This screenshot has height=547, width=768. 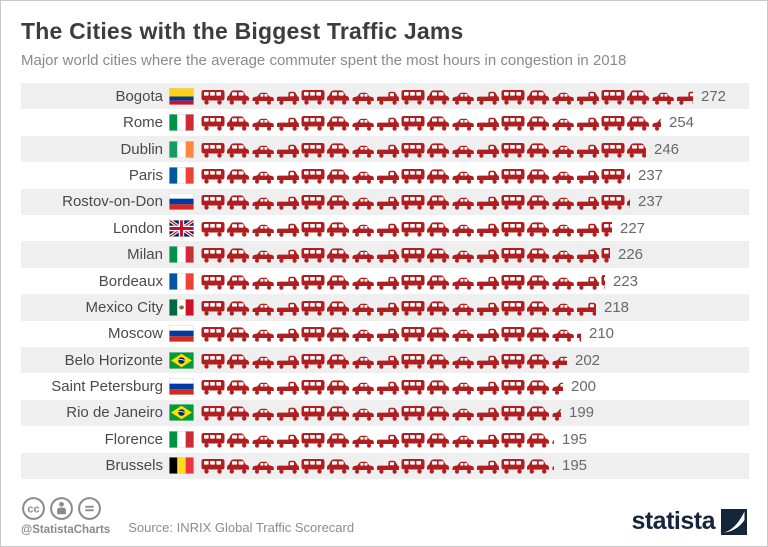 What do you see at coordinates (651, 202) in the screenshot?
I see `value-label: 237` at bounding box center [651, 202].